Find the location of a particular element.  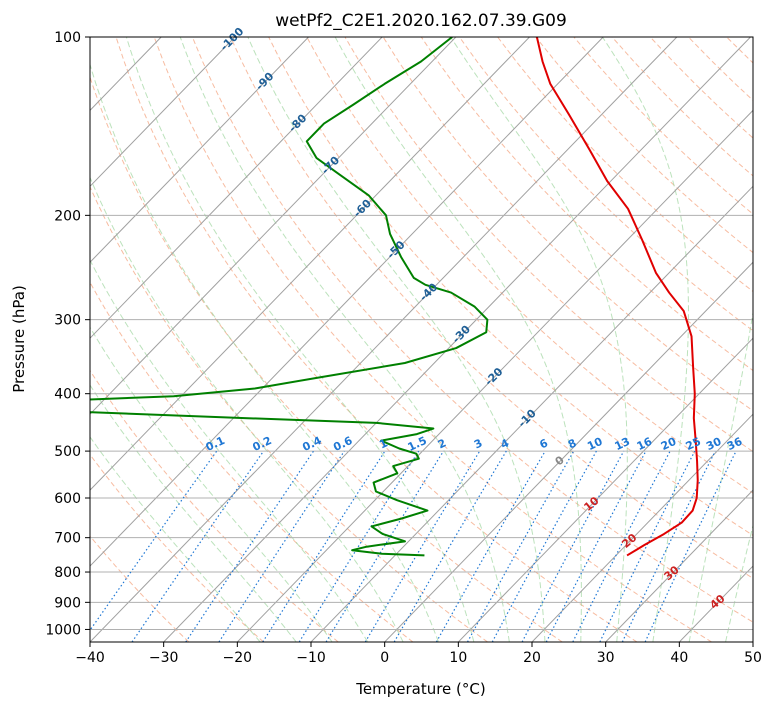

x-axis-label: Temperature (°C) is located at coordinates (420, 689).